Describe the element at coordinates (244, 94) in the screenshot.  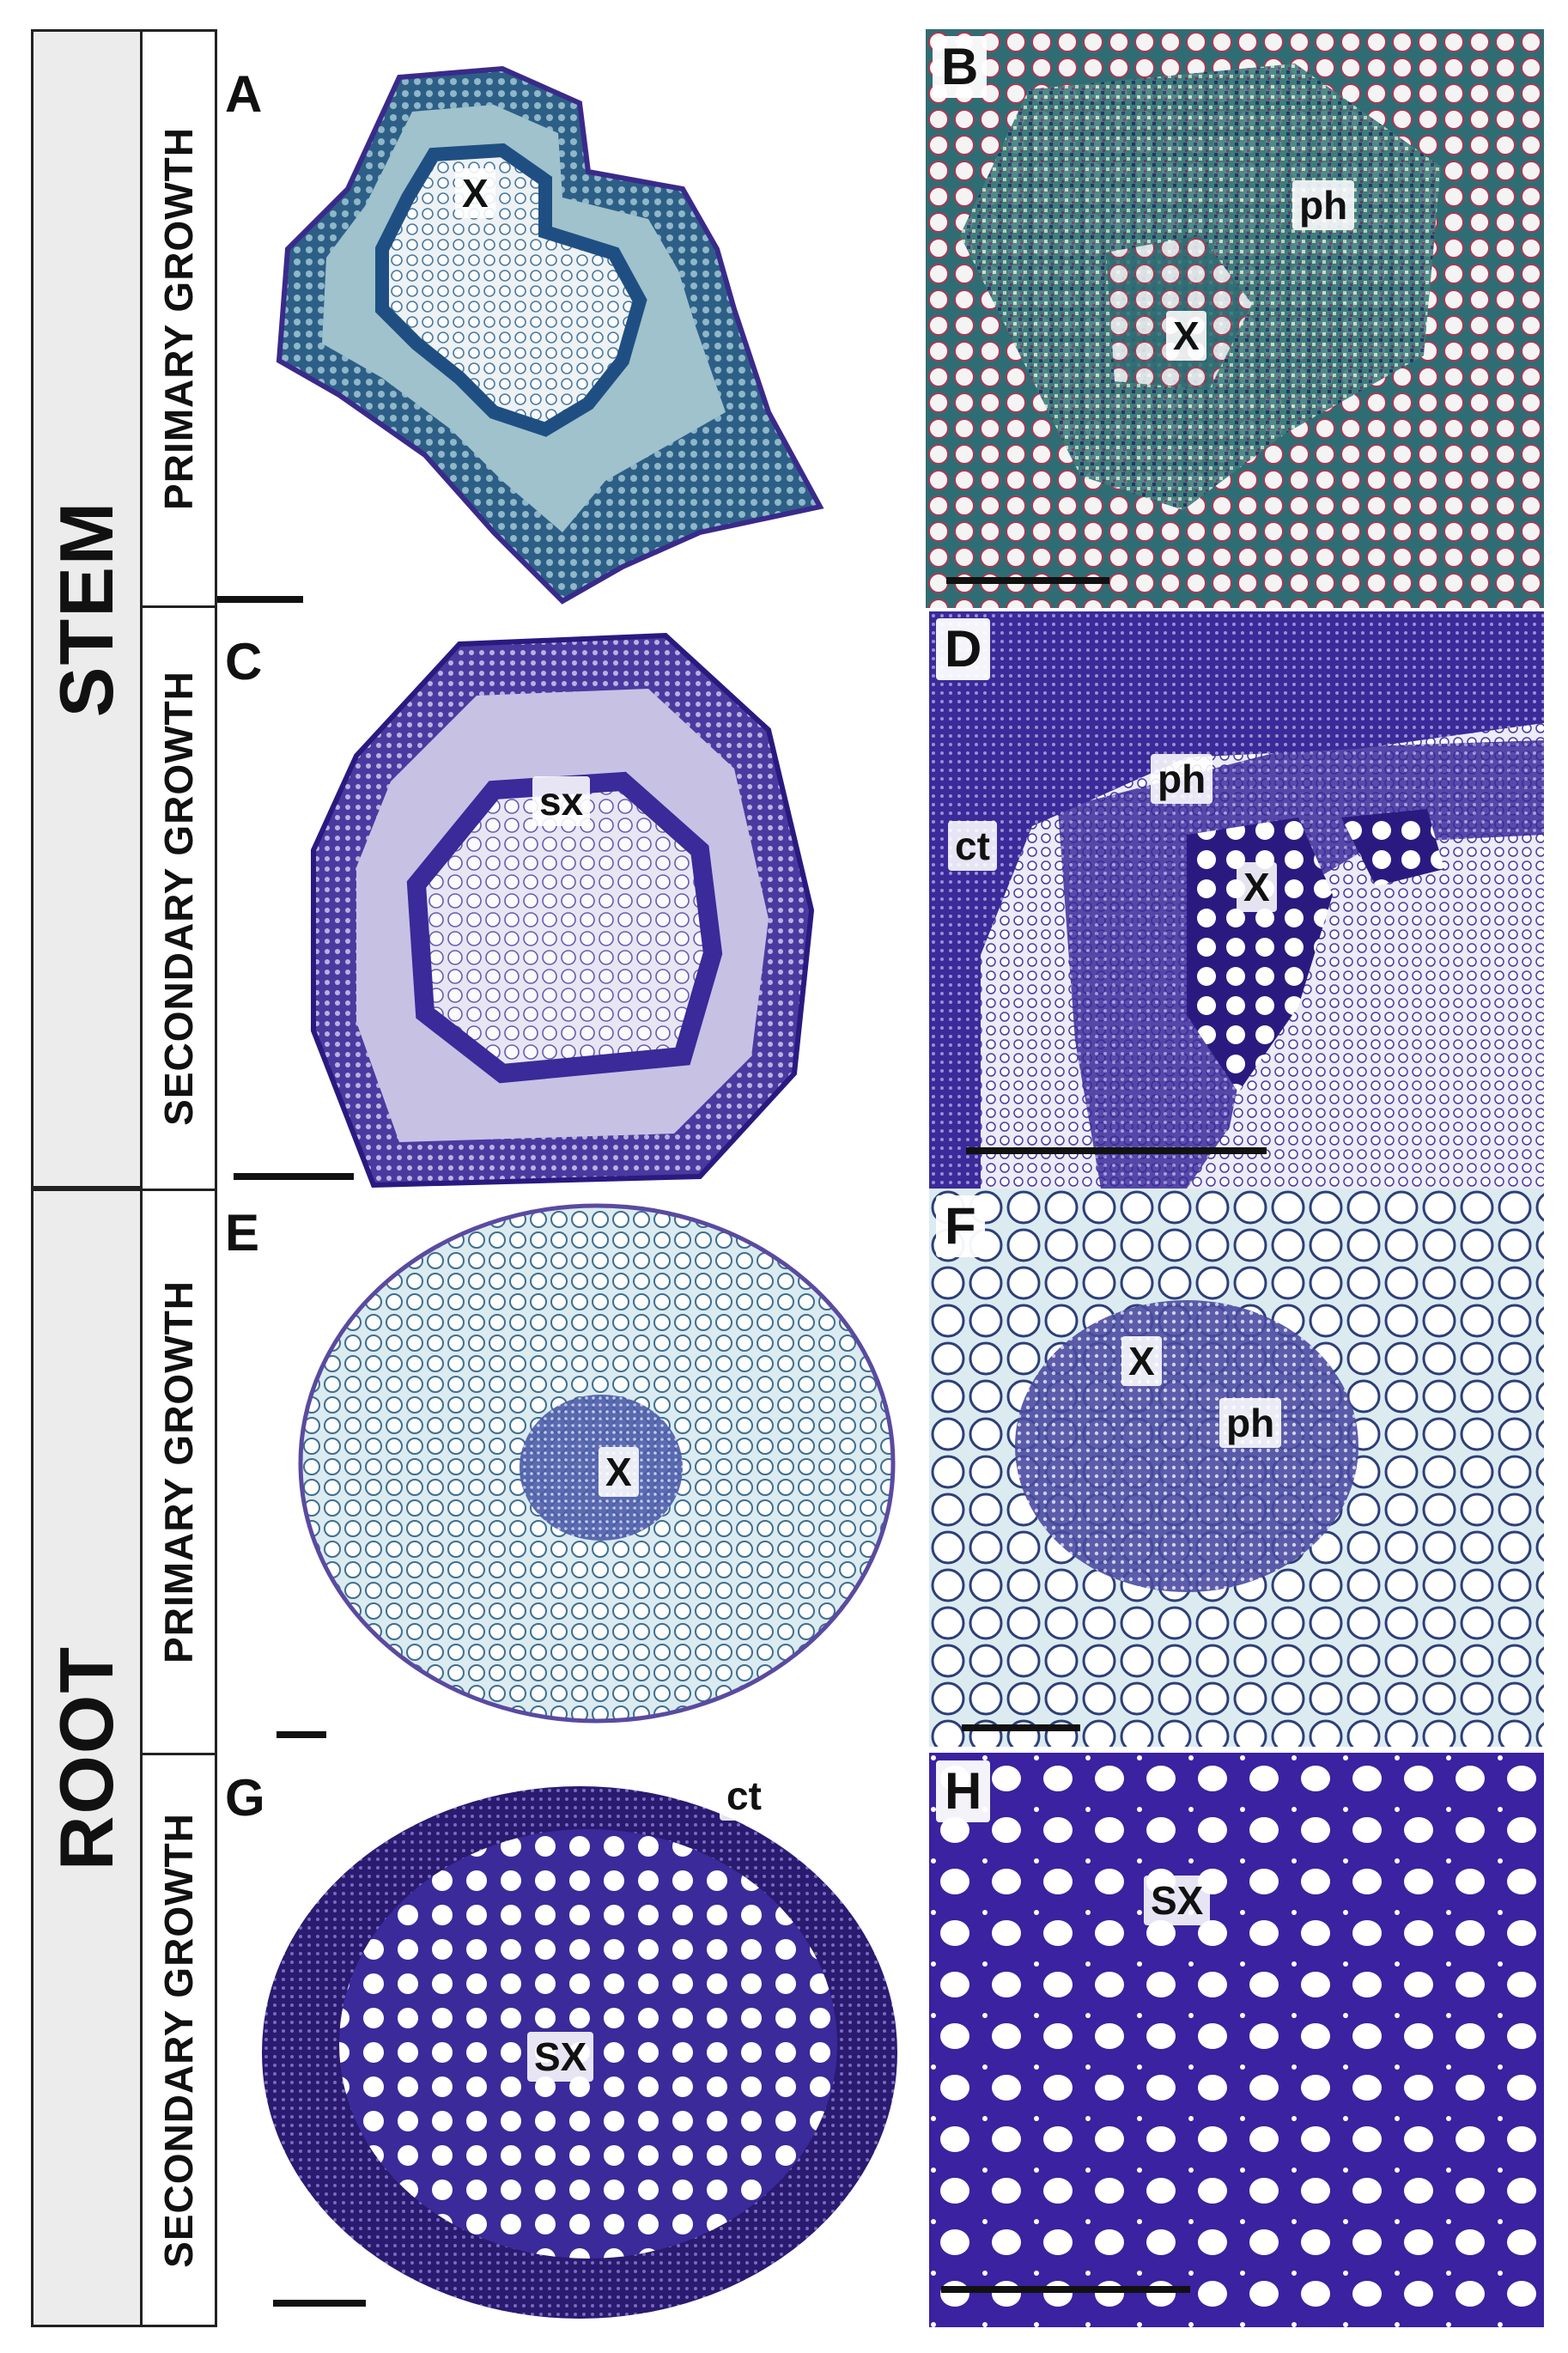
I see `panel-a-letter: A` at that location.